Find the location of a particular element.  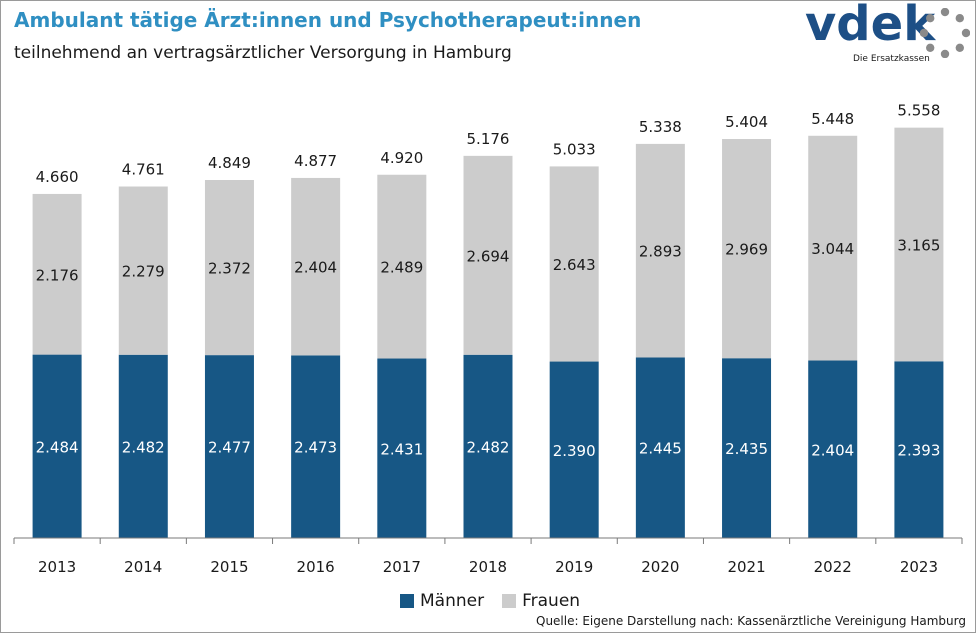

data-label-frauen-2021: 2.969 is located at coordinates (746, 250).